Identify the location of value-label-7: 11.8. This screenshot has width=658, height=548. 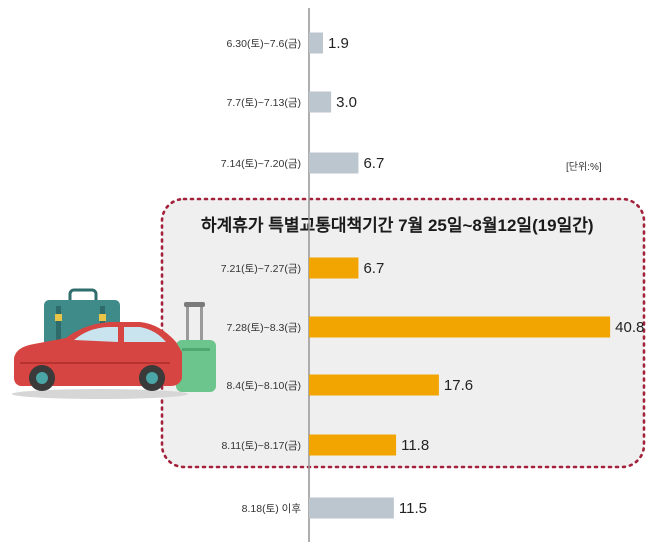
(415, 445).